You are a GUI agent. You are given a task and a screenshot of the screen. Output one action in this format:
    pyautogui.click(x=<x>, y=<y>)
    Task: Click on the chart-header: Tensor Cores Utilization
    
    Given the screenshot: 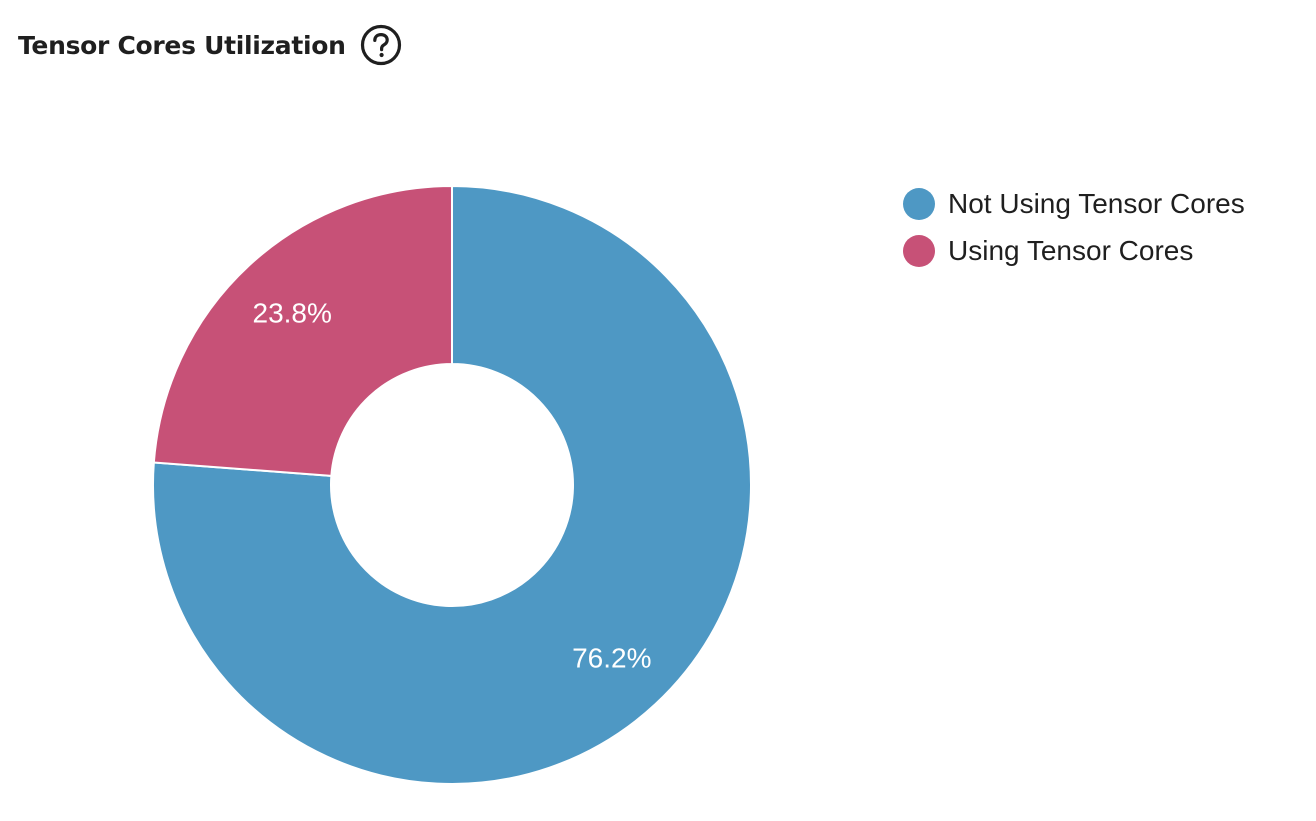 What is the action you would take?
    pyautogui.click(x=210, y=45)
    